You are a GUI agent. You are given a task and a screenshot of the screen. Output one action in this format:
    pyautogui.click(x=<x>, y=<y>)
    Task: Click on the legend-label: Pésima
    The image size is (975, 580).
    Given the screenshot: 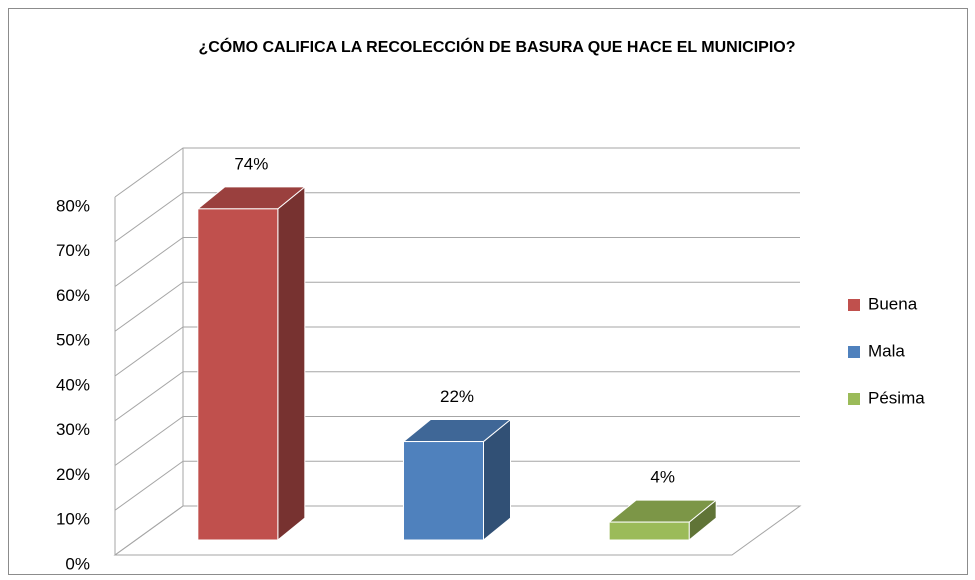 What is the action you would take?
    pyautogui.click(x=896, y=397)
    